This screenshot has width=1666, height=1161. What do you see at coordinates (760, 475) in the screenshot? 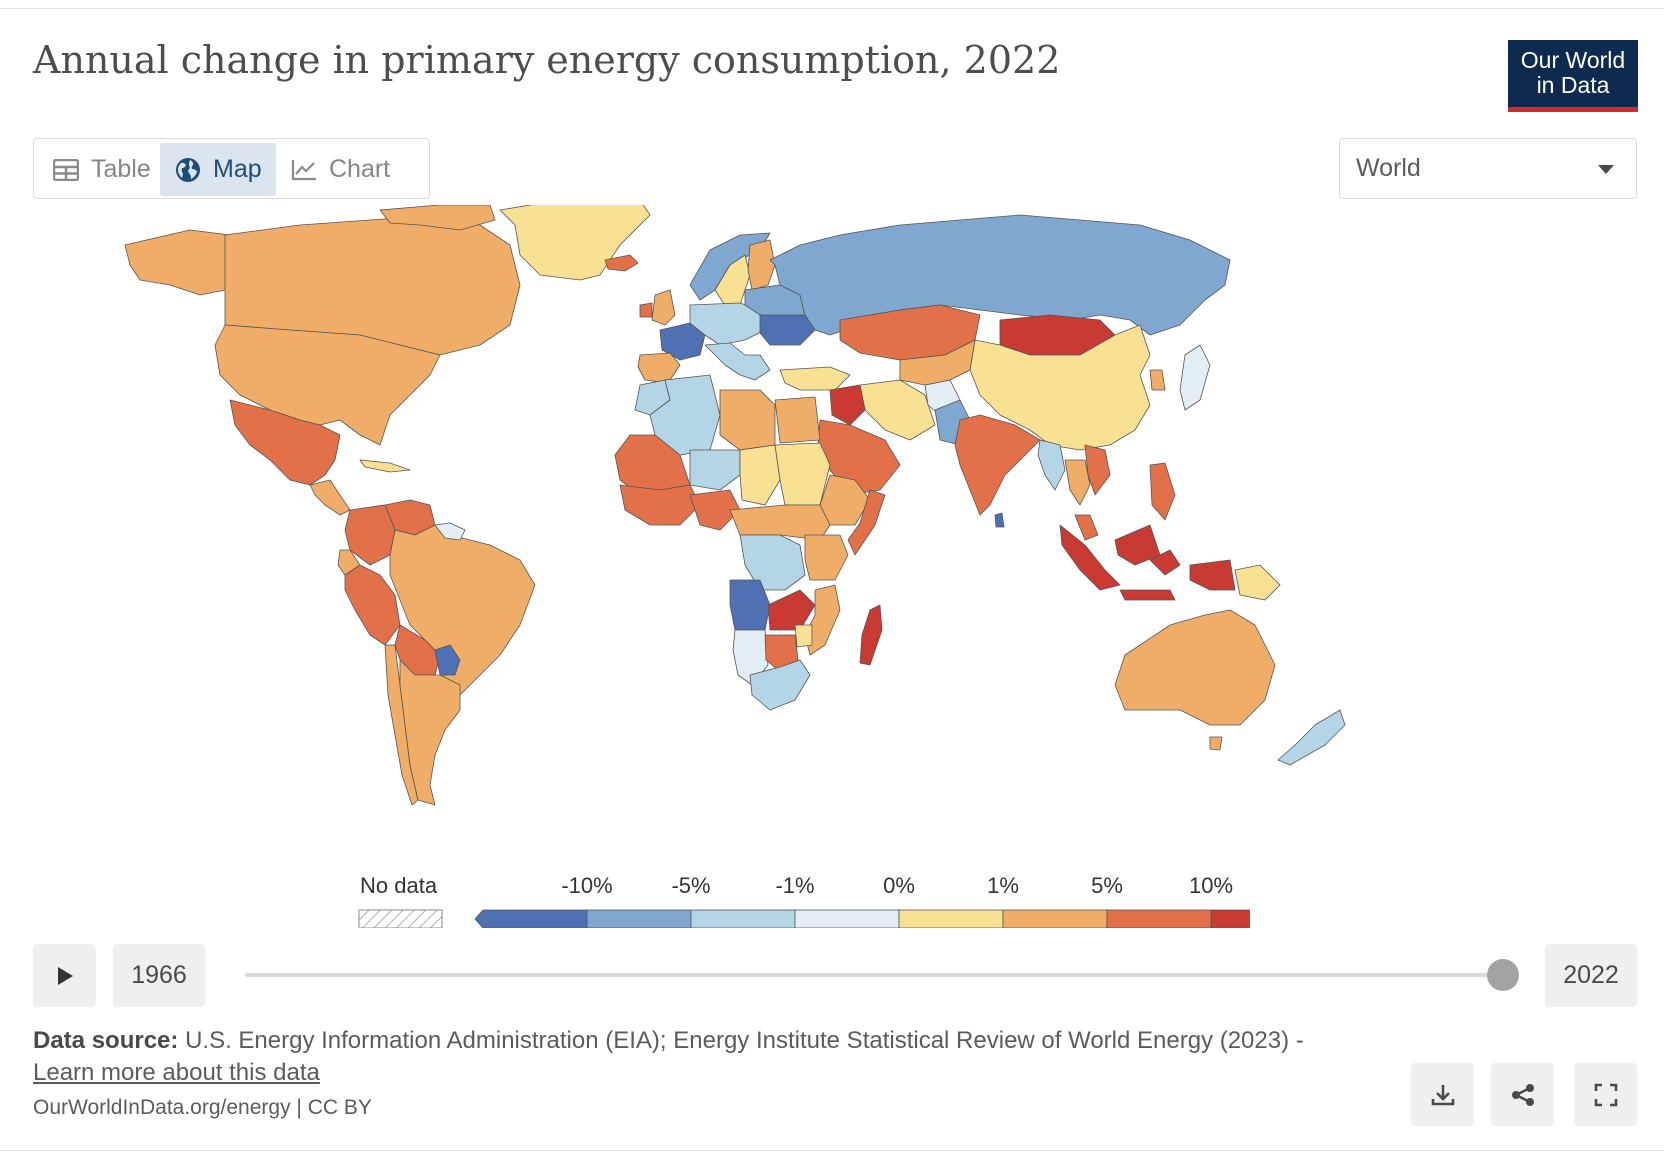
I see `region-chad` at bounding box center [760, 475].